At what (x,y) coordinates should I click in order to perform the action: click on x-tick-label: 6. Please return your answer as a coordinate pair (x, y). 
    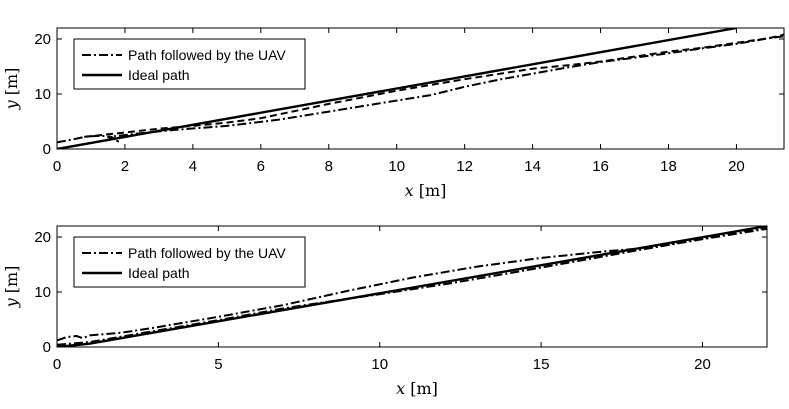
    Looking at the image, I should click on (261, 166).